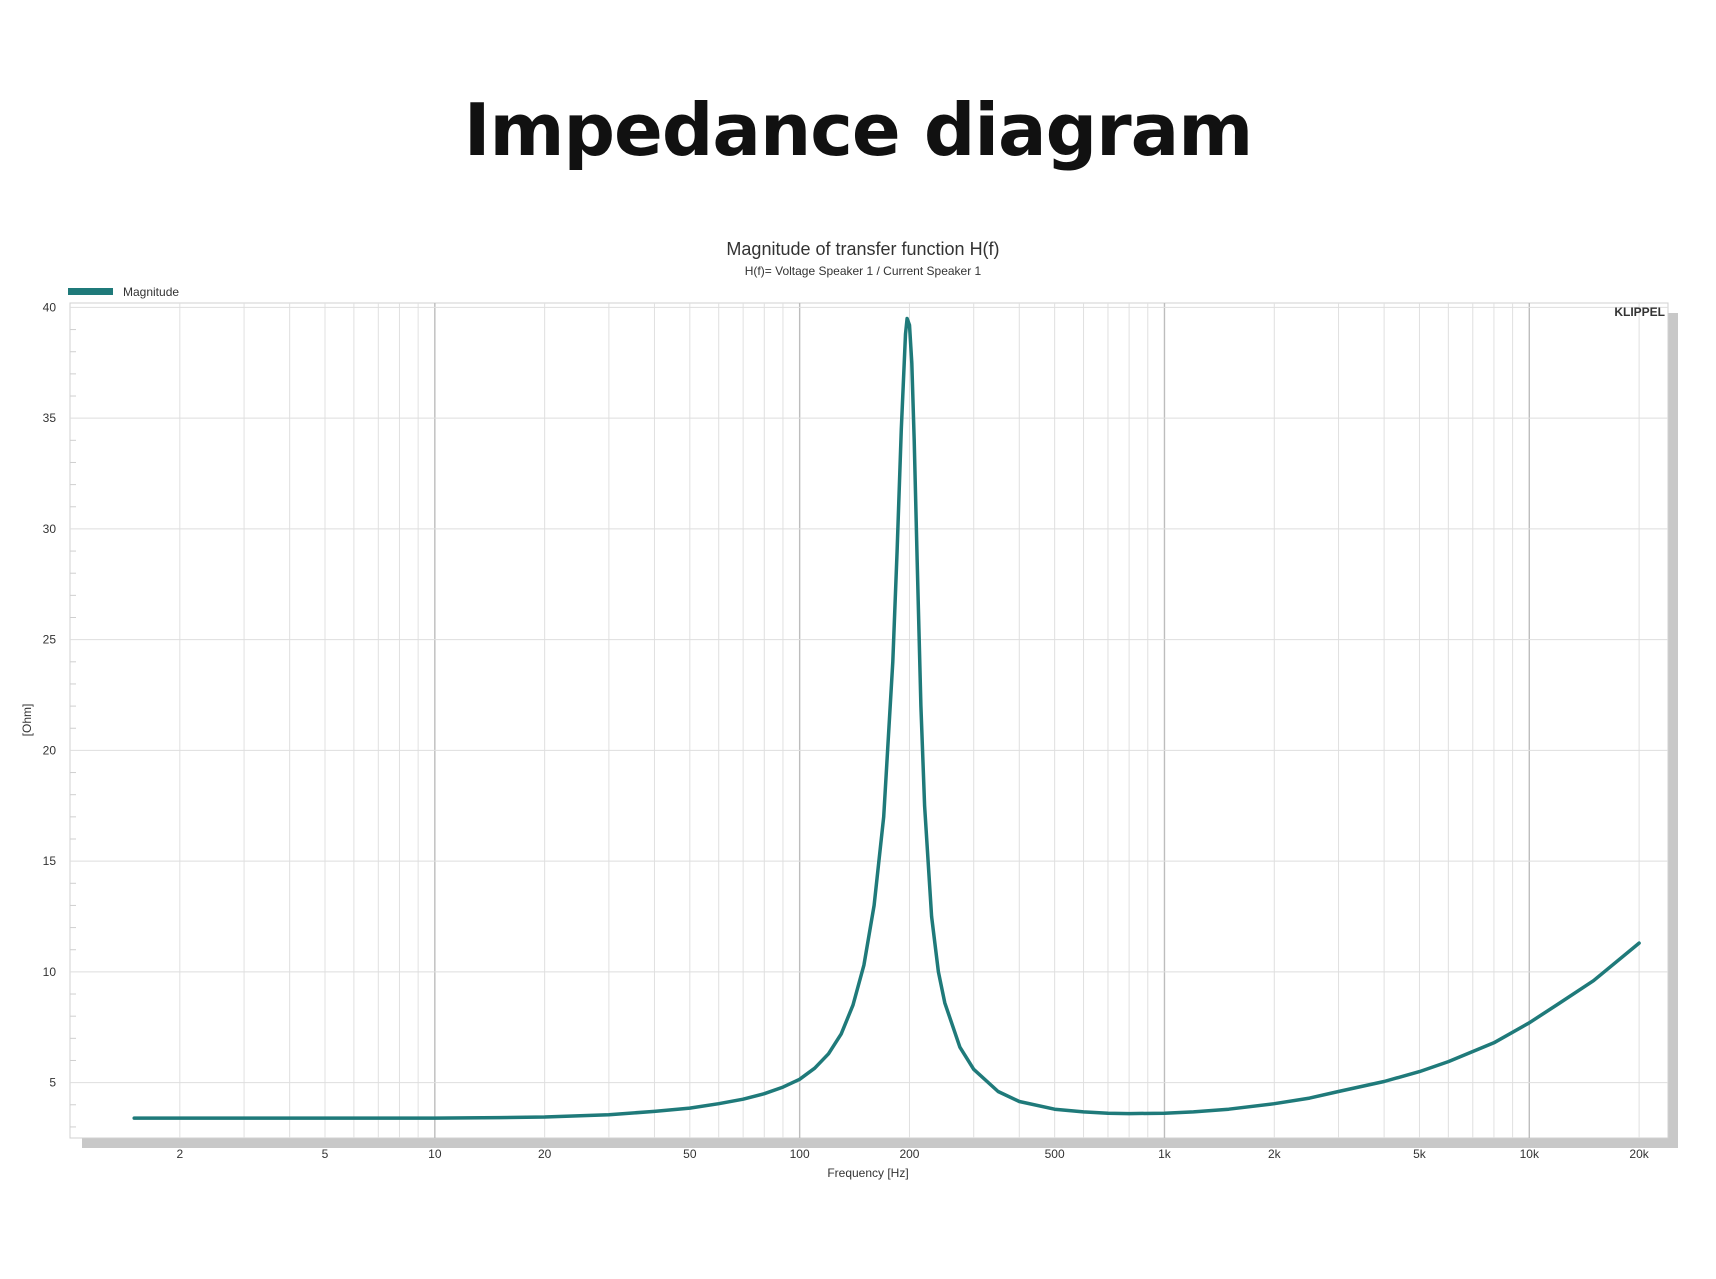  Describe the element at coordinates (435, 1154) in the screenshot. I see `x-tick-label: 10` at that location.